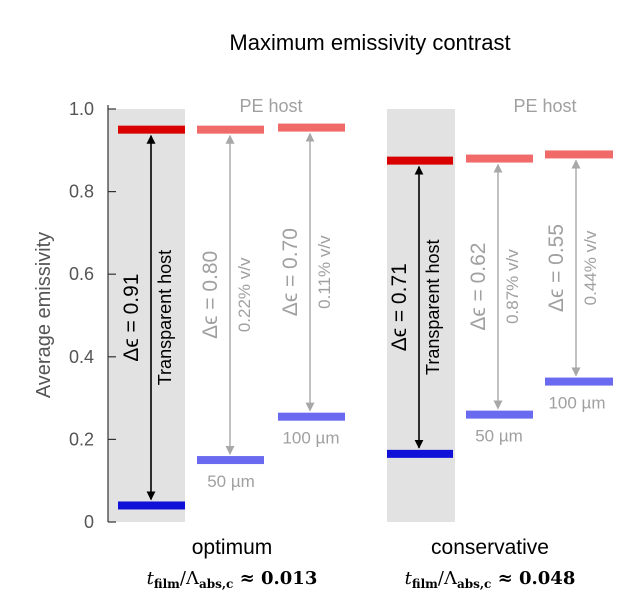 Image resolution: width=642 pixels, height=590 pixels. I want to click on concentration-label: 0.87% v/v, so click(512, 286).